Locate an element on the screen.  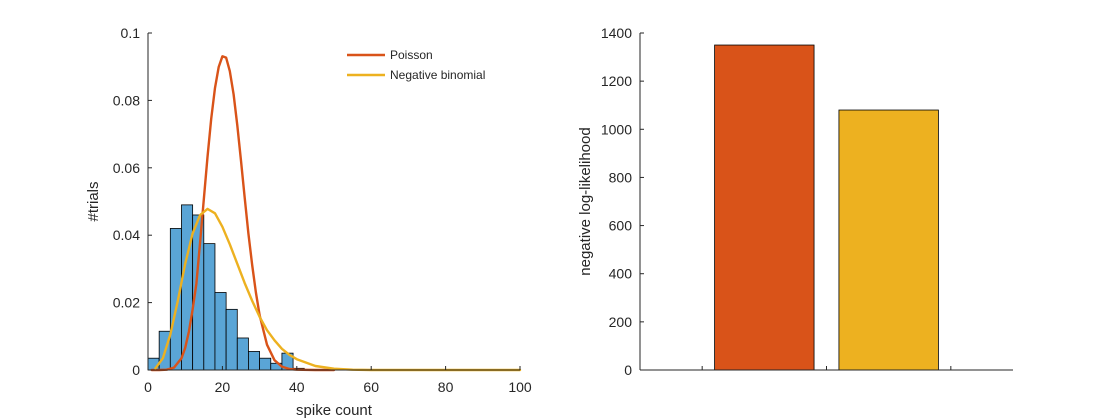
histogram-x-tick-label: 40 is located at coordinates (297, 387).